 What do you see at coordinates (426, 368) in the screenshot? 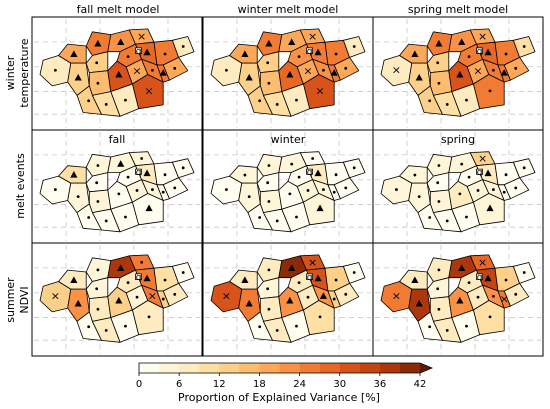
I see `colorbar-extend-arrow` at bounding box center [426, 368].